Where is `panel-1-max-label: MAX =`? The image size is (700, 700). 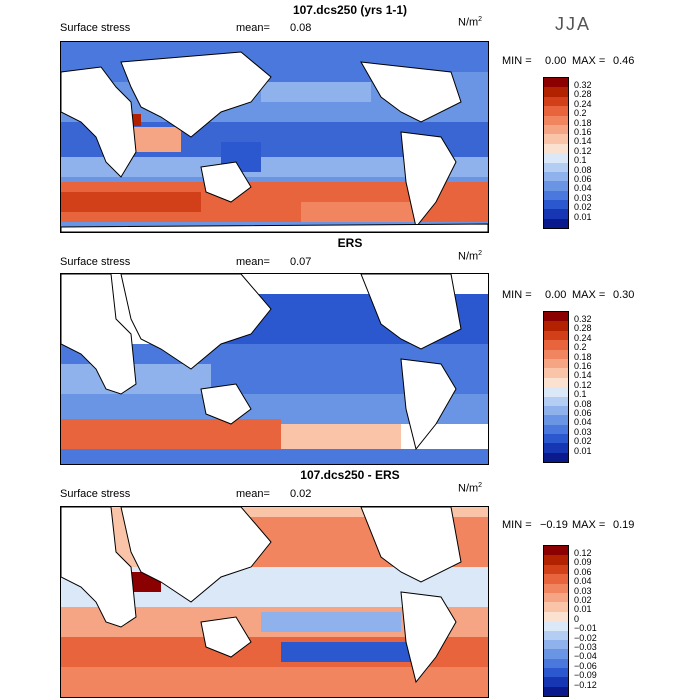 panel-1-max-label: MAX = is located at coordinates (589, 61).